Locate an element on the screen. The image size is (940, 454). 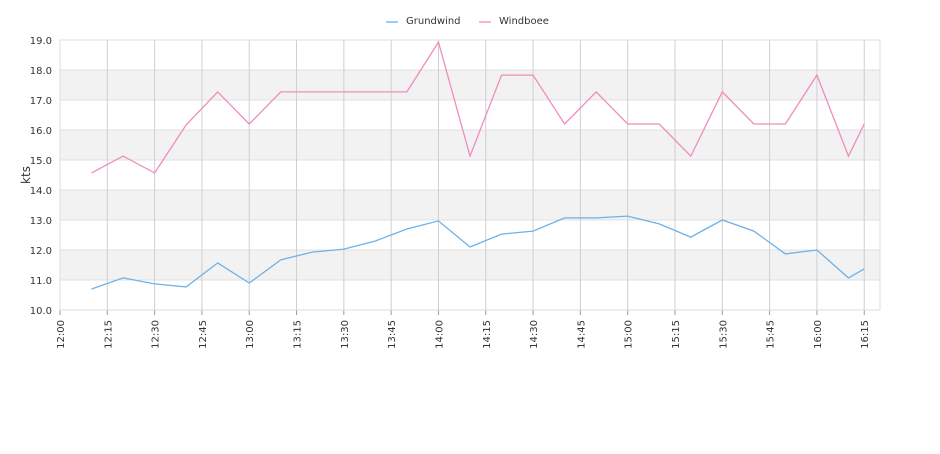
x-tick-label: 12:15 is located at coordinates (108, 334).